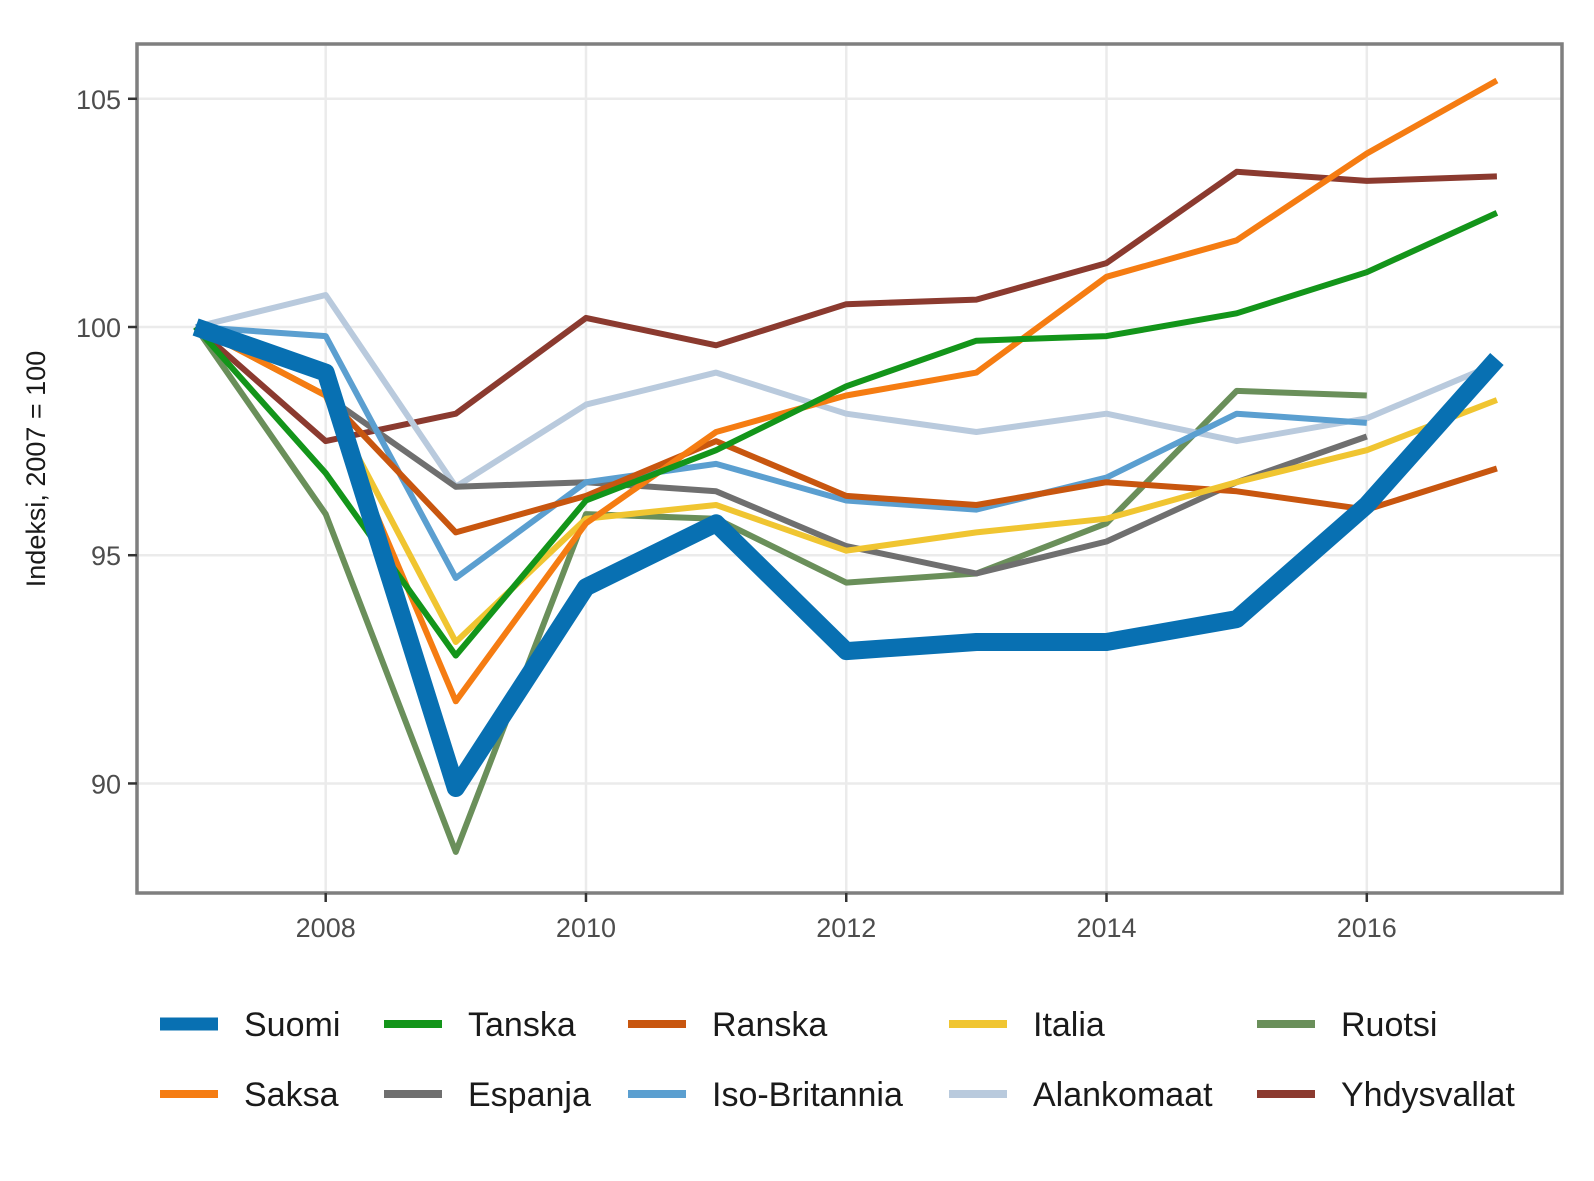  What do you see at coordinates (522, 1025) in the screenshot?
I see `legend-label: Tanska` at bounding box center [522, 1025].